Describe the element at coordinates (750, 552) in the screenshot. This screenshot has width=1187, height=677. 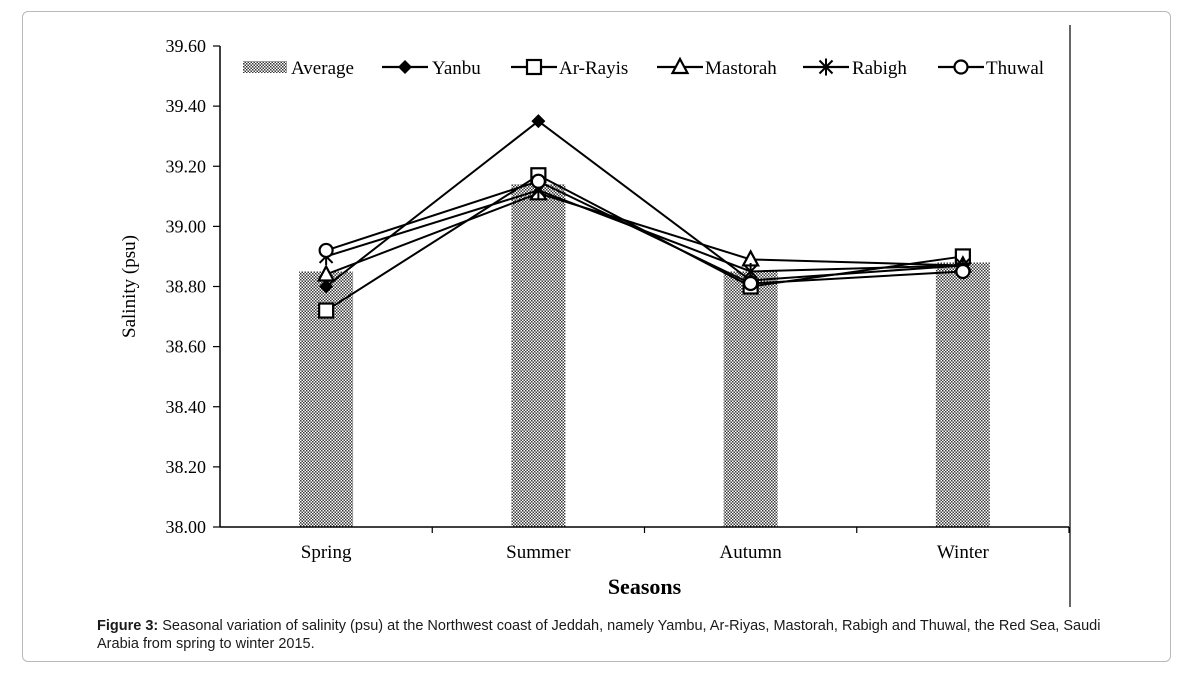
I see `x-tick-label: Autumn` at that location.